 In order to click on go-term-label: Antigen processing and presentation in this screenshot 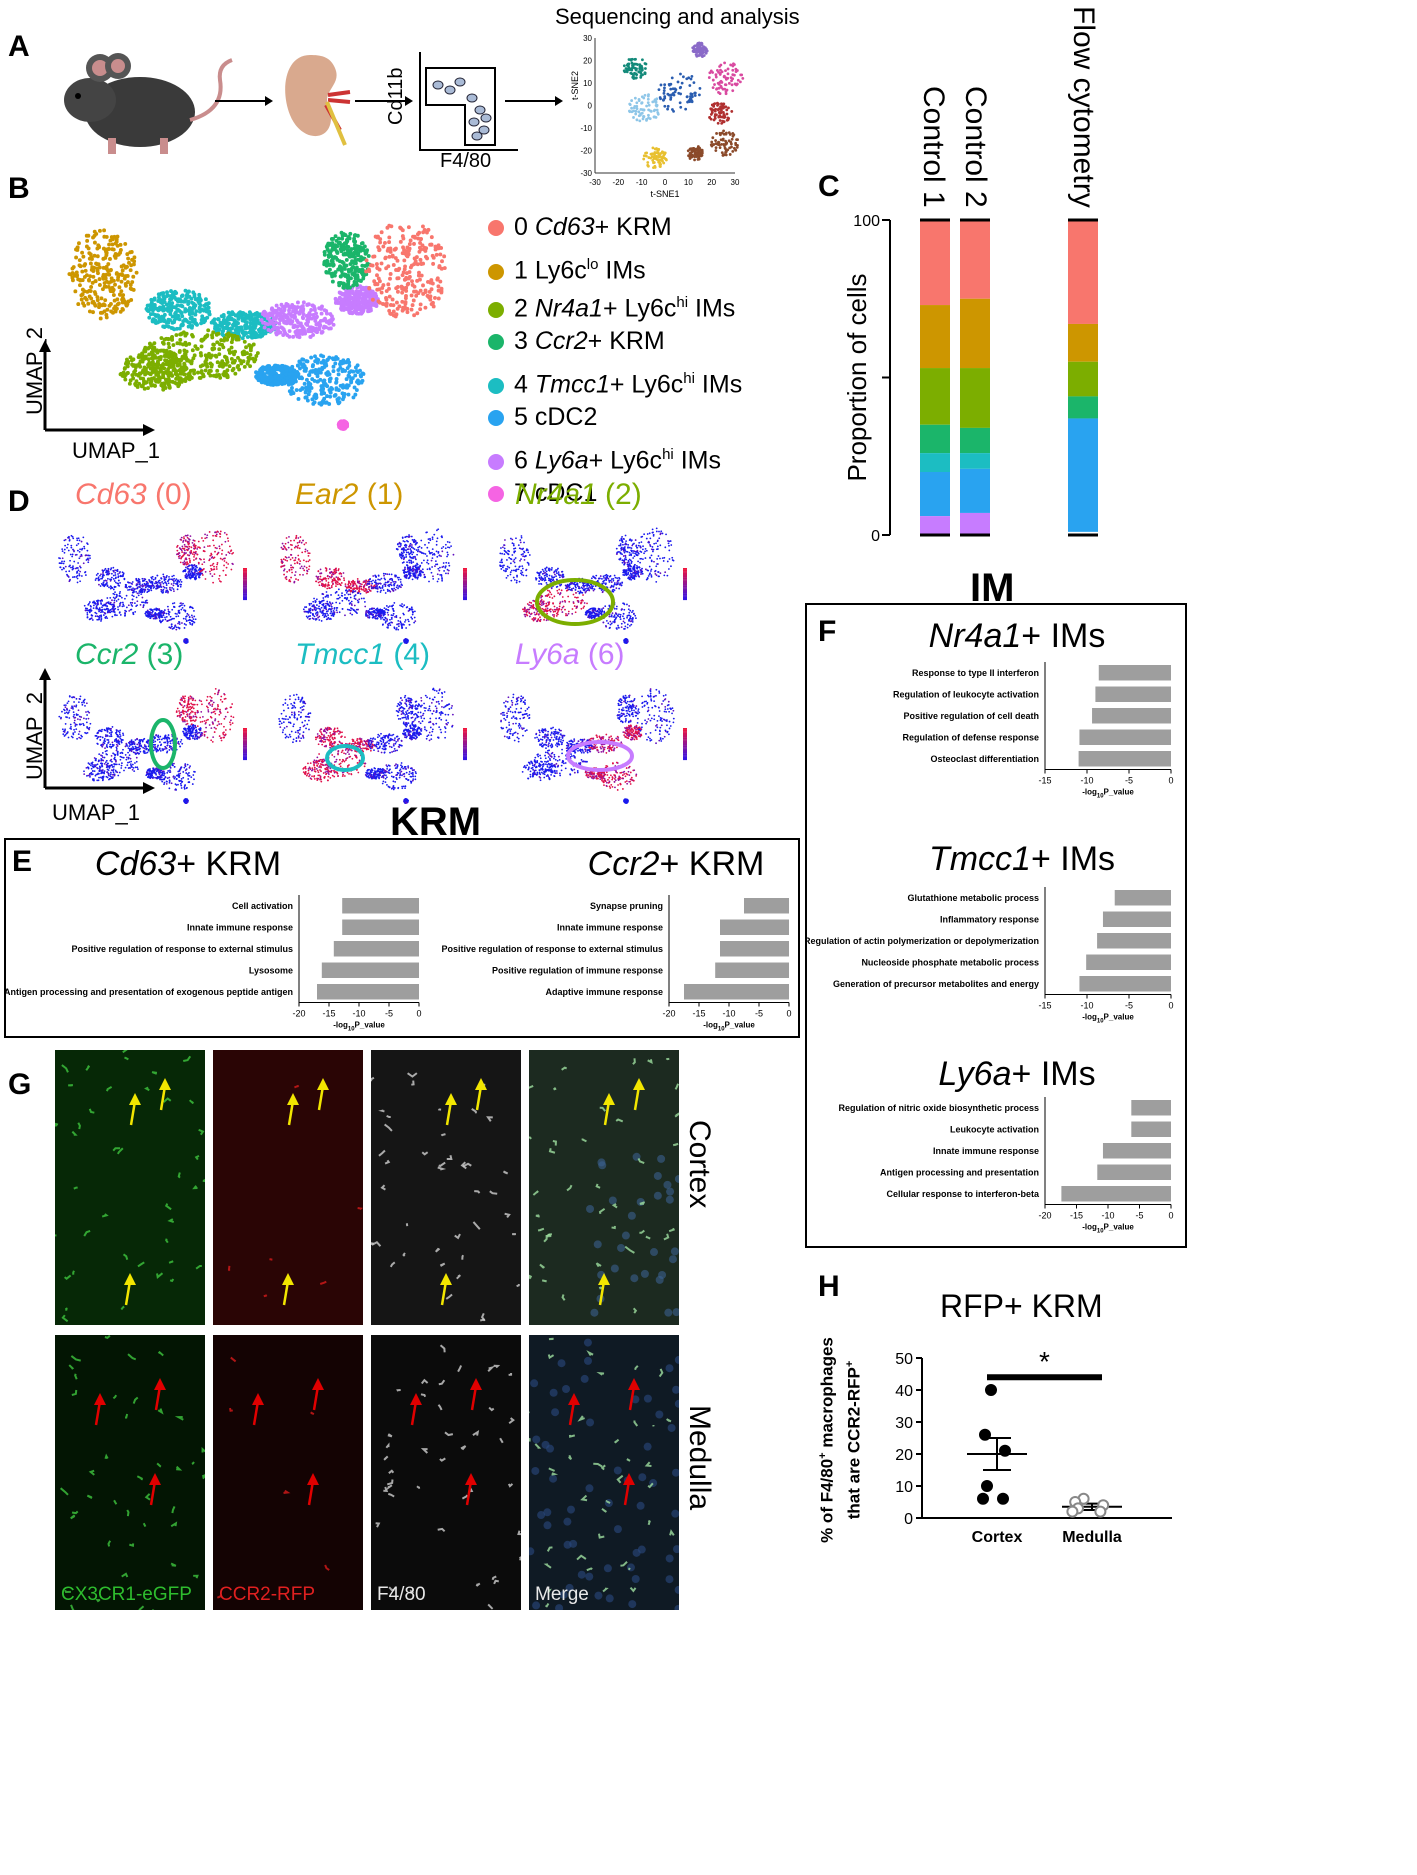, I will do `click(959, 1172)`.